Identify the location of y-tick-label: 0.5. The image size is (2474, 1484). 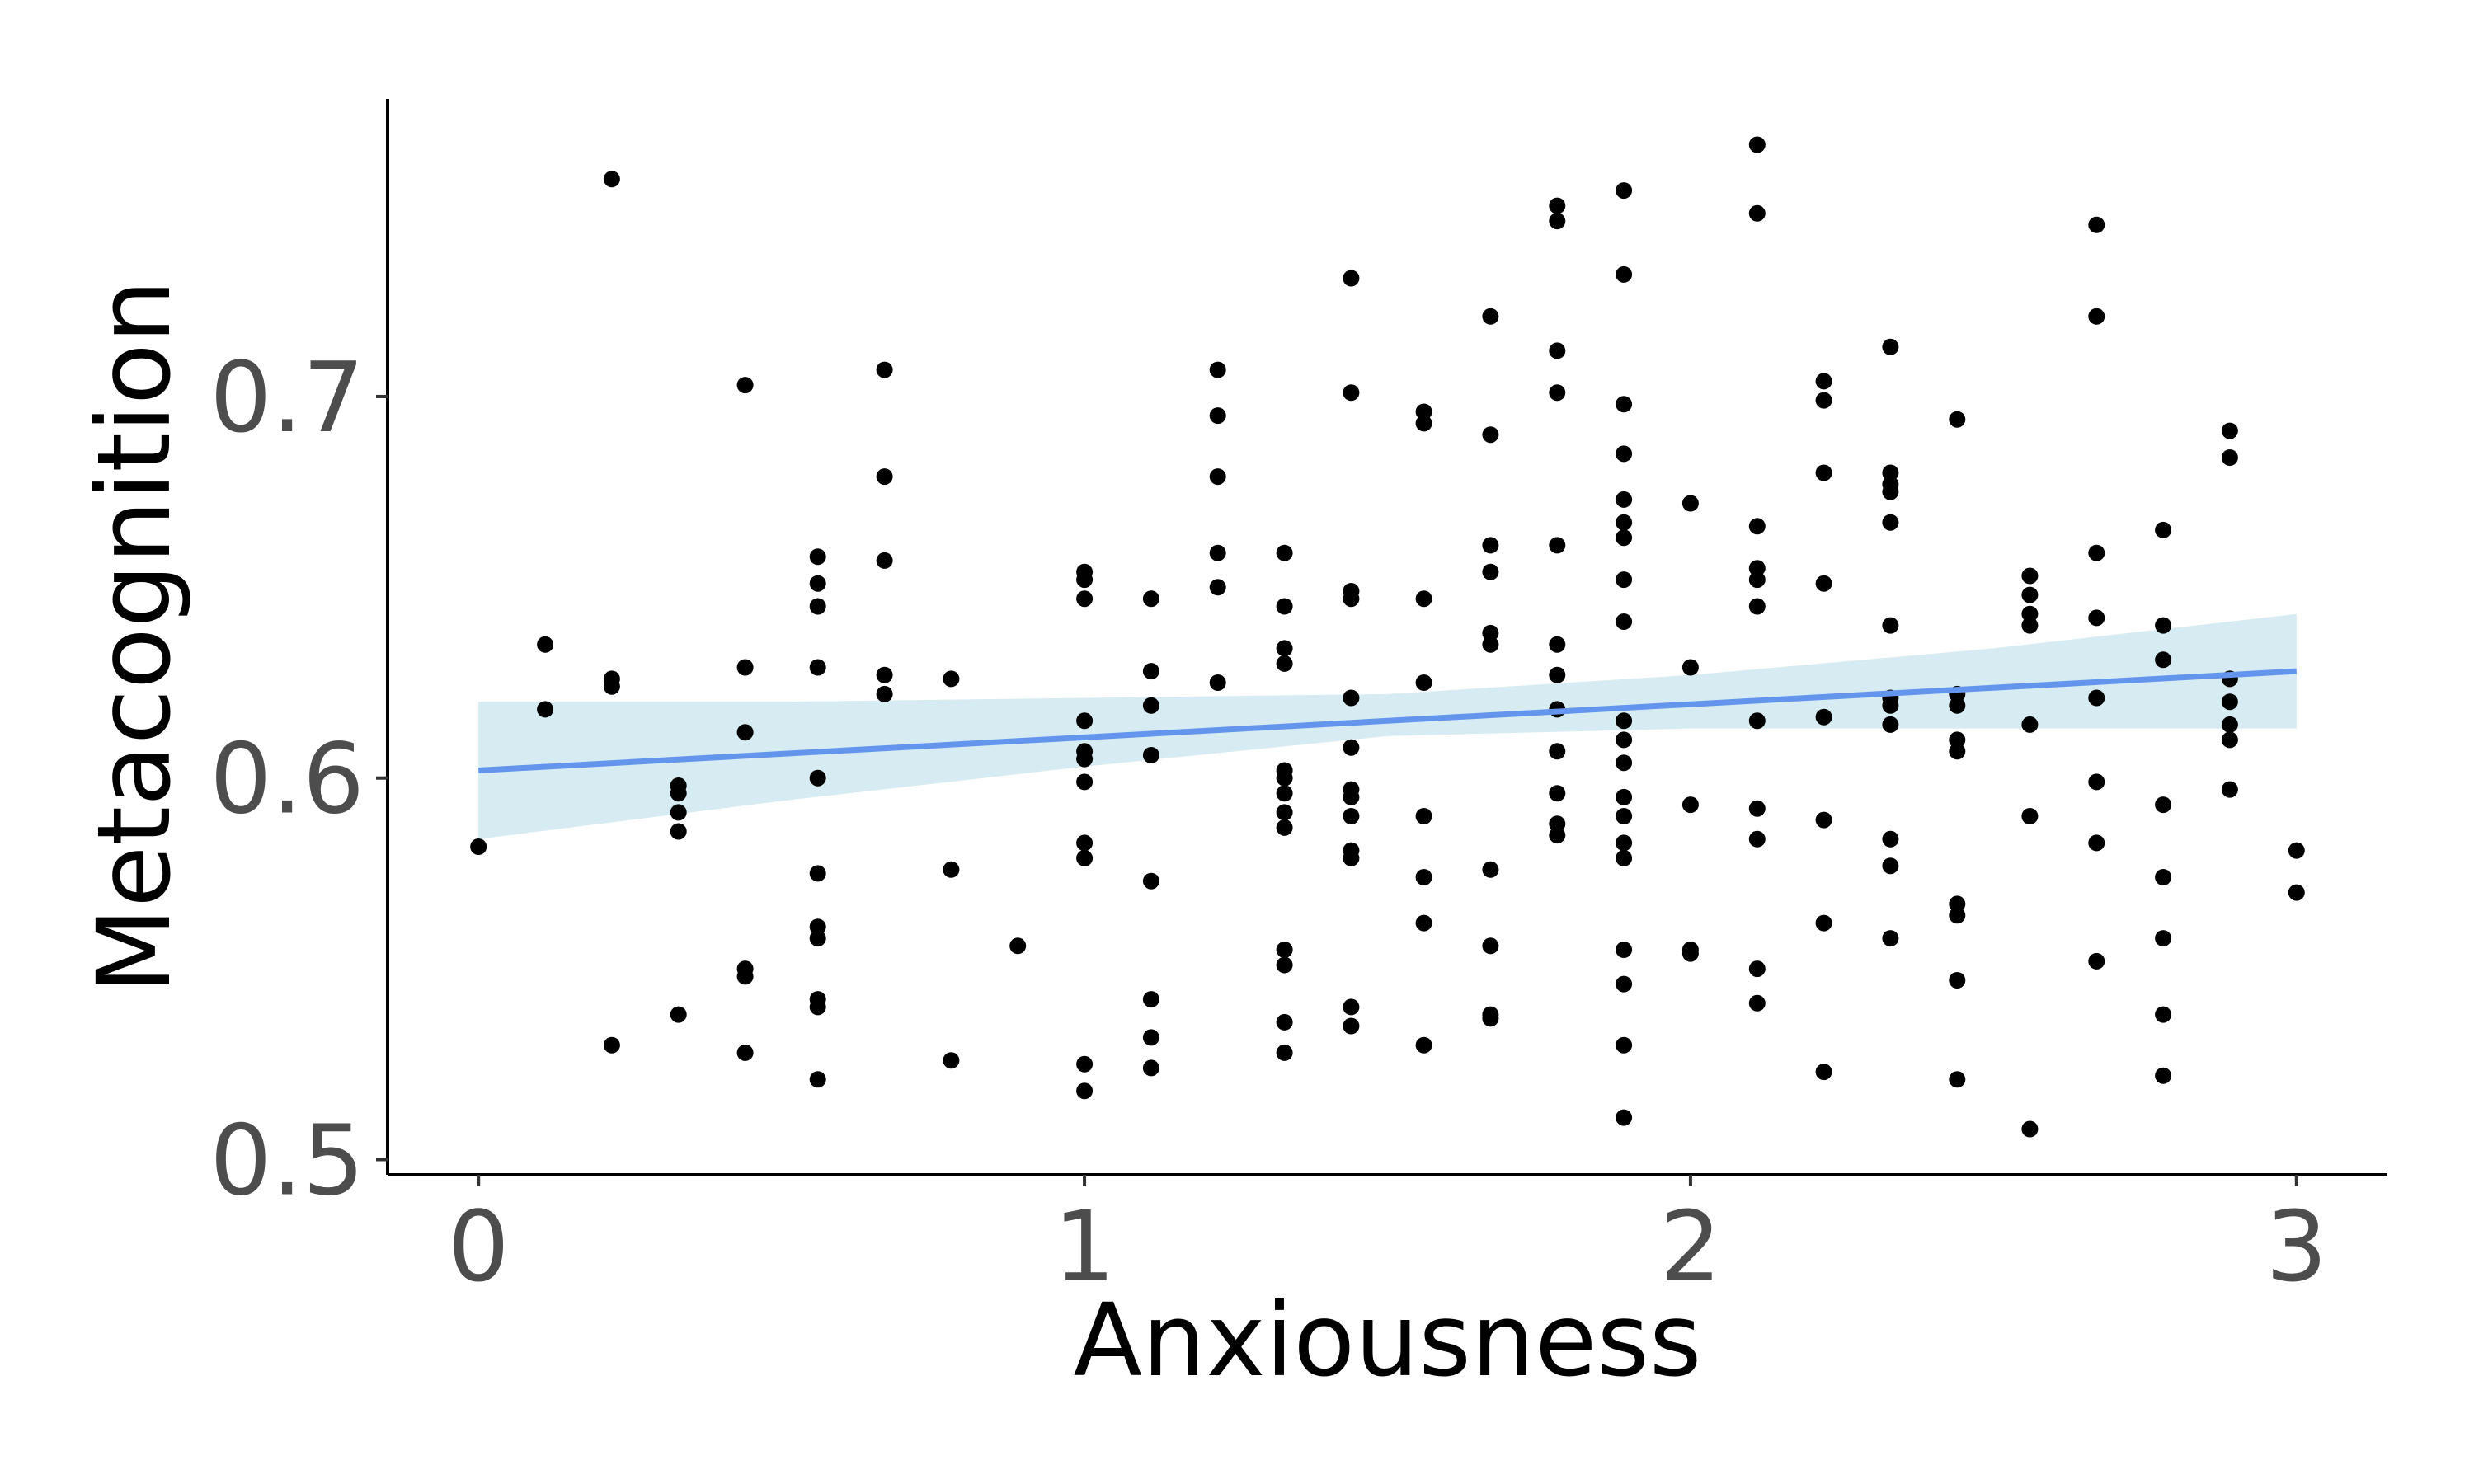
(287, 1160).